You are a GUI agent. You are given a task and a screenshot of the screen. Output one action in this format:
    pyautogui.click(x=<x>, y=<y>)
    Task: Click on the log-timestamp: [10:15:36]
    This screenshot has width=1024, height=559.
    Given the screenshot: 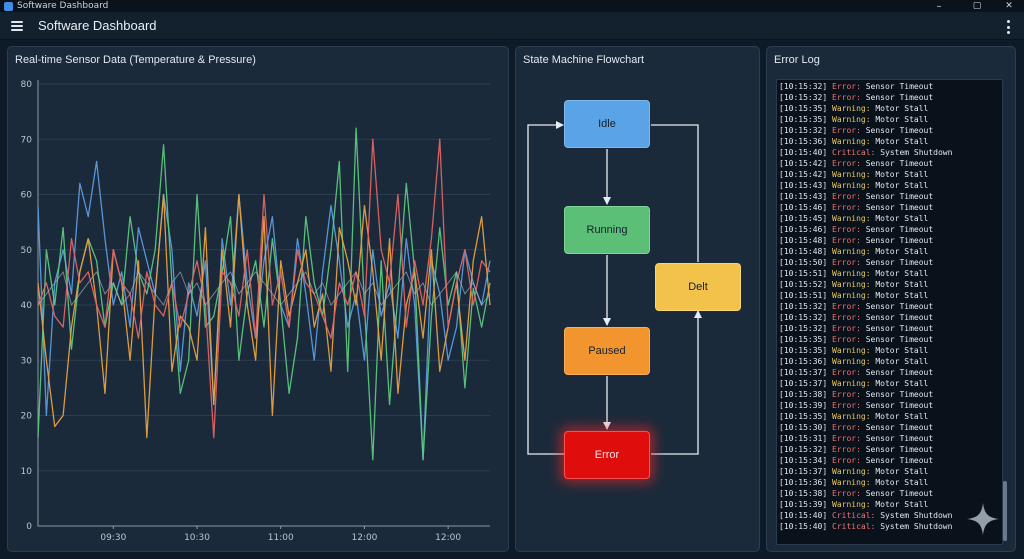 What is the action you would take?
    pyautogui.click(x=803, y=141)
    